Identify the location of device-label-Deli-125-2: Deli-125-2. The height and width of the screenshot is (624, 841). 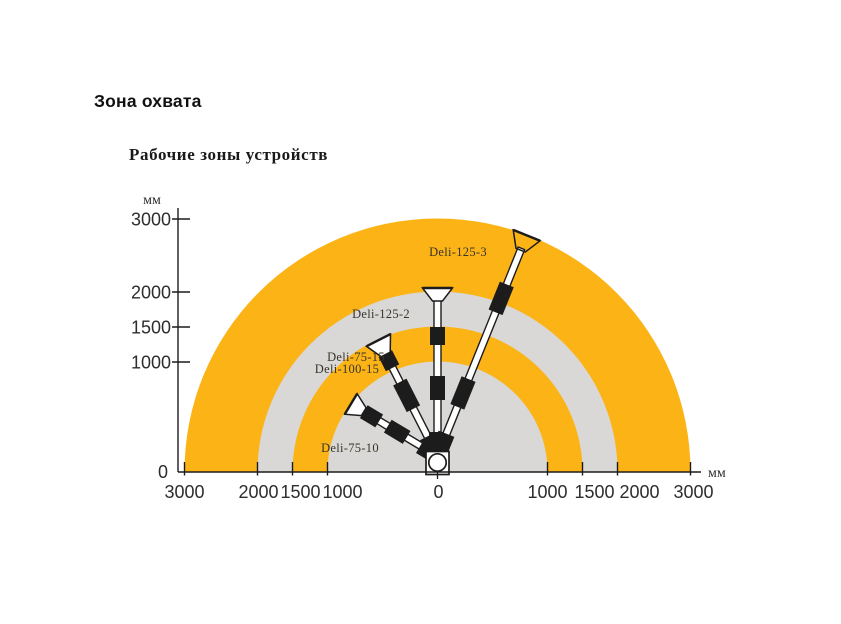
(381, 314).